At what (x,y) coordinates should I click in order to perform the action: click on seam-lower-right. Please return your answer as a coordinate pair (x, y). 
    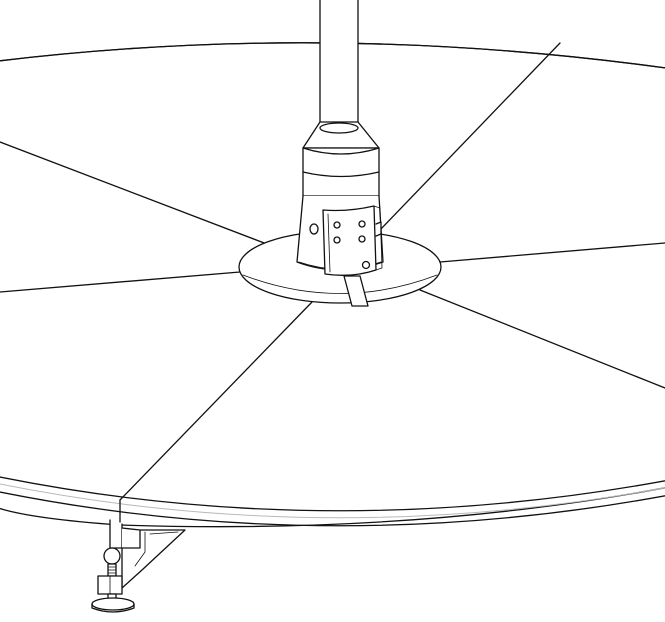
    Looking at the image, I should click on (542, 339).